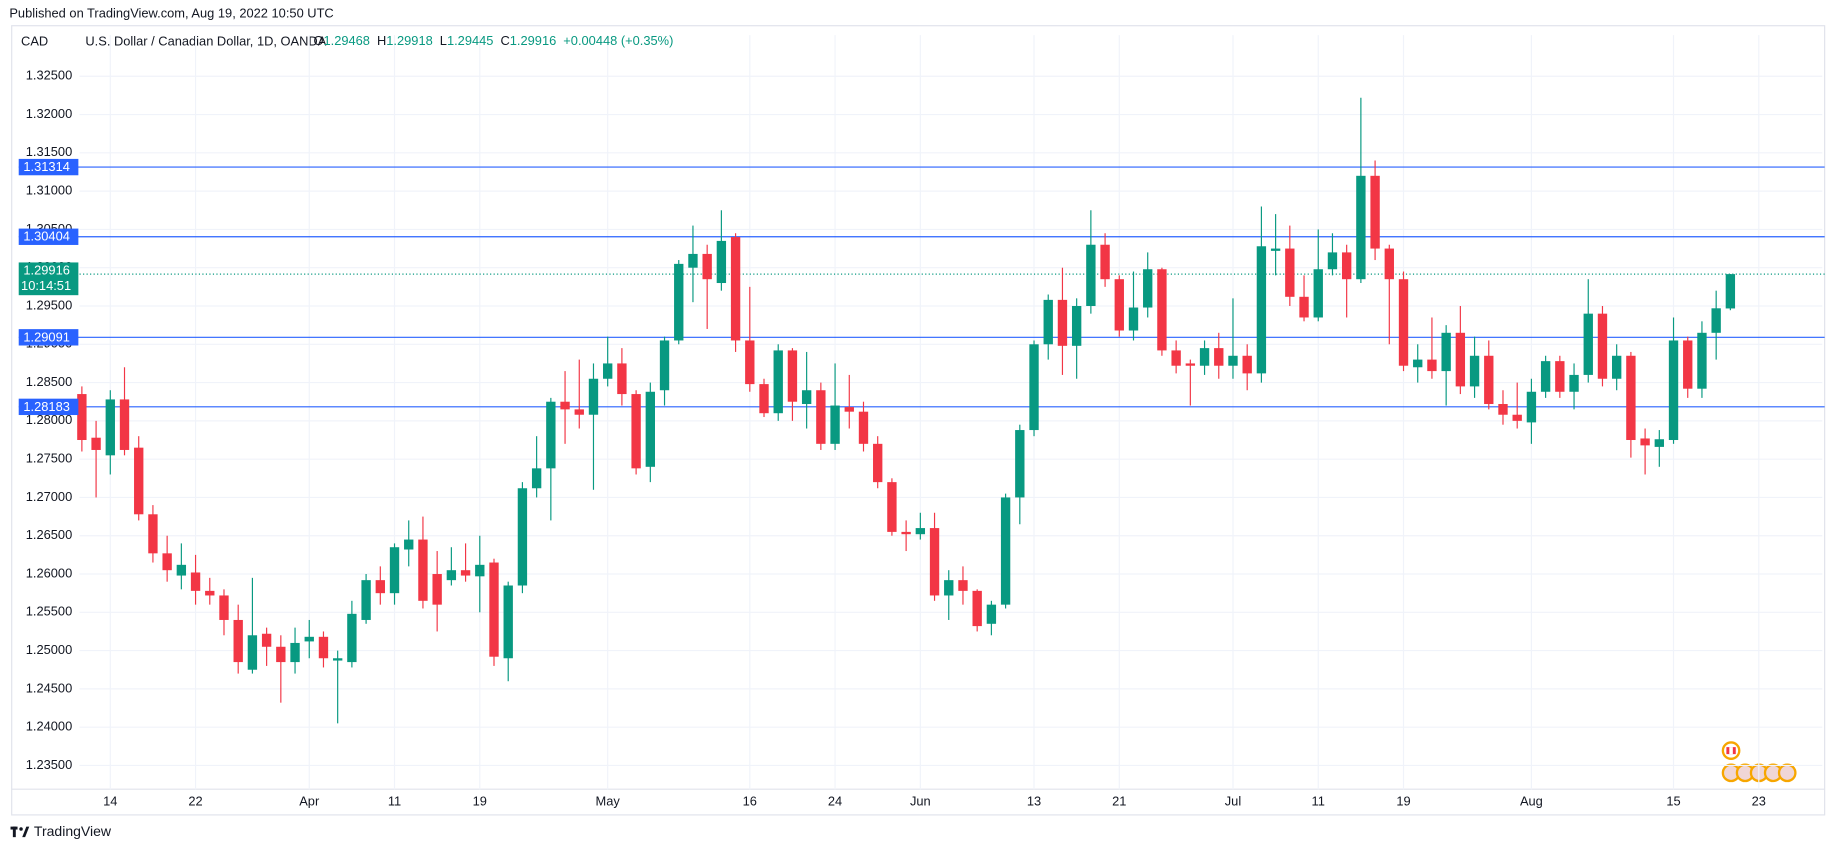 This screenshot has width=1834, height=850. I want to click on y-tick-label: 1.31500, so click(49, 151).